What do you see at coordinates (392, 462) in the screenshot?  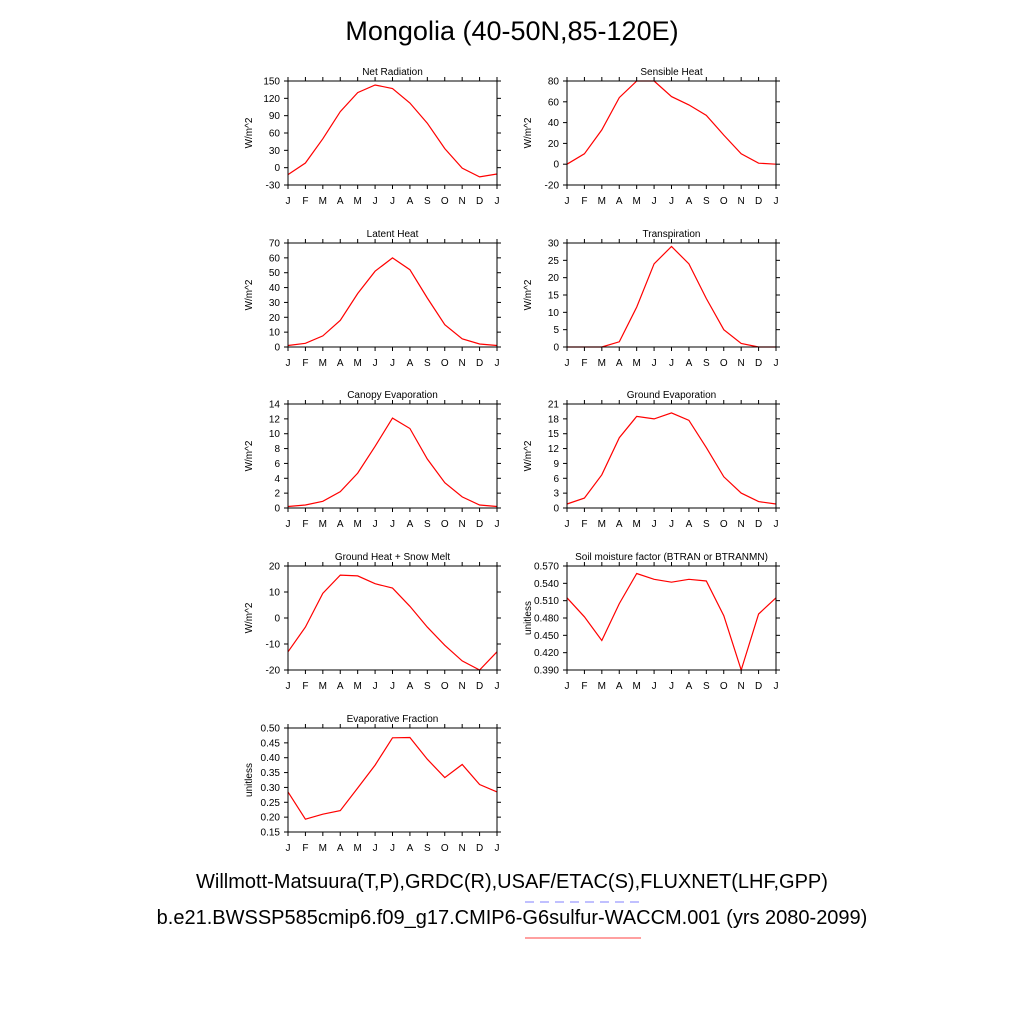 I see `series-line-canopy-evaporation` at bounding box center [392, 462].